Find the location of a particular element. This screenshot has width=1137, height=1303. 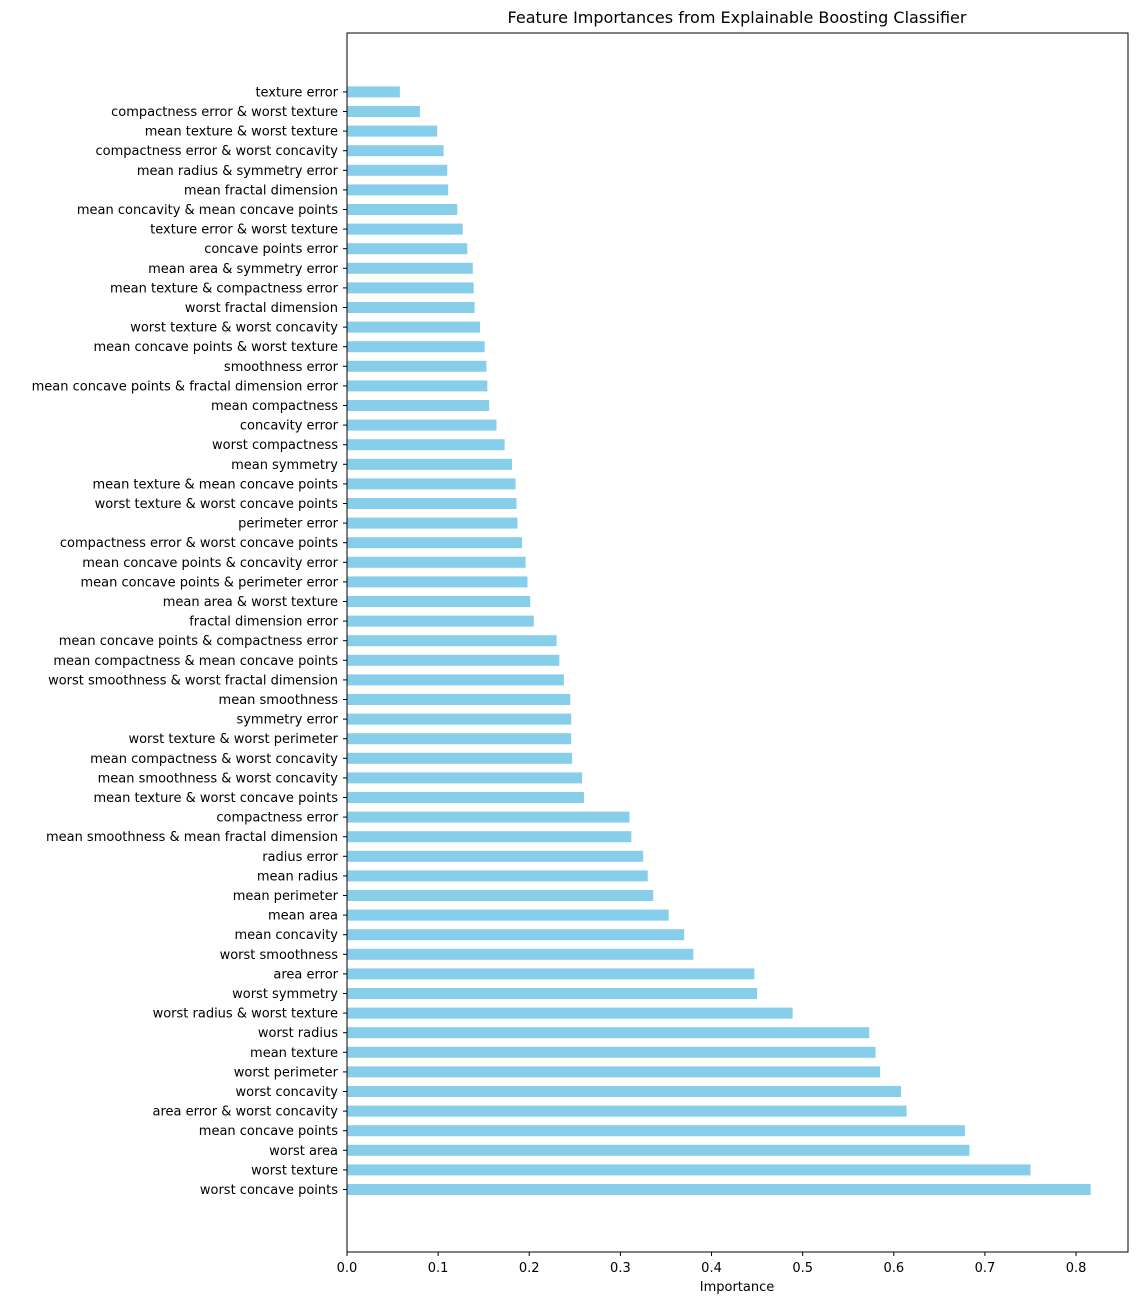

x-tick-label: 0.8 is located at coordinates (1076, 1268).